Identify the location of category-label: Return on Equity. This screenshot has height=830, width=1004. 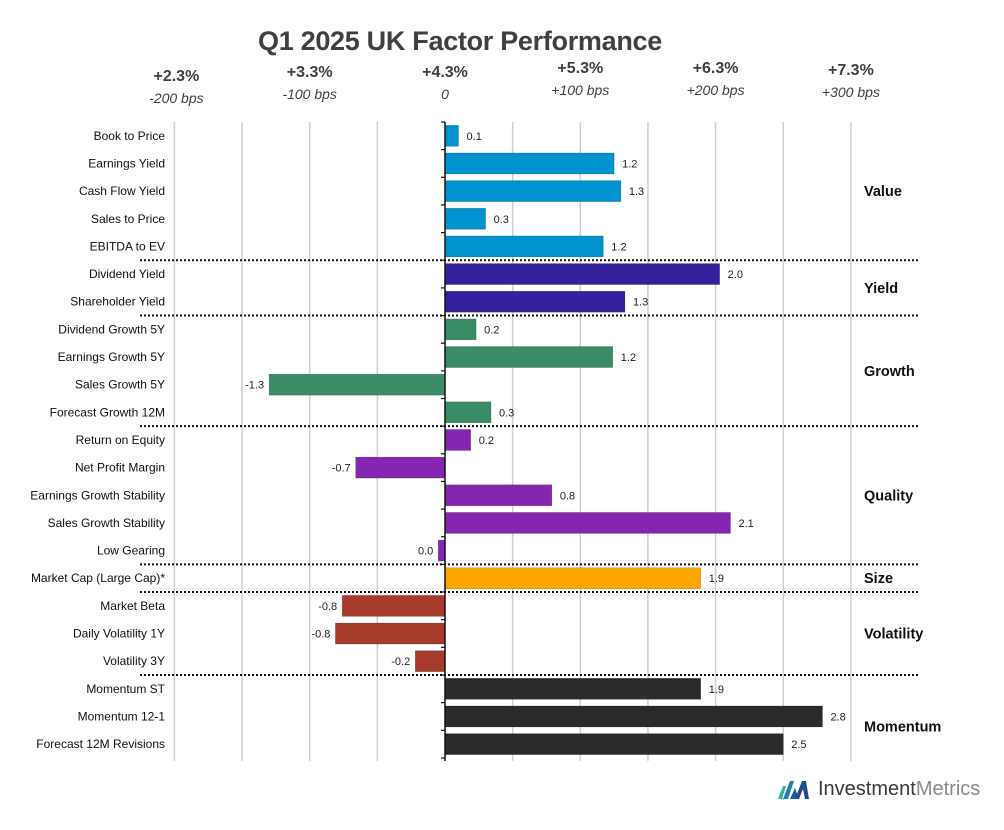
(120, 440).